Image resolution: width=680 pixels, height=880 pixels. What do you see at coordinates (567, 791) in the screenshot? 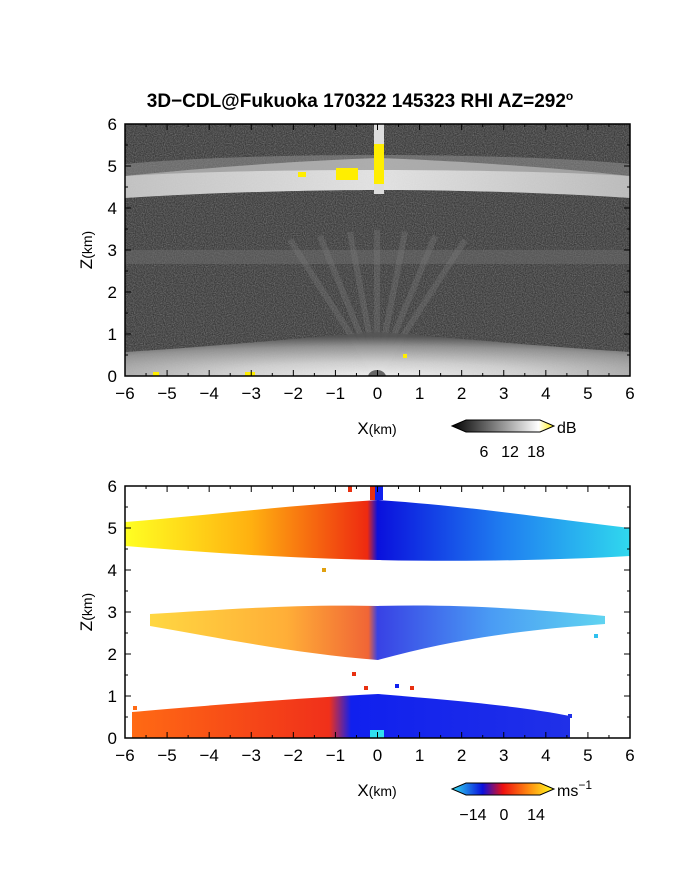
I see `velocity-colorbar-unit-base: ms` at bounding box center [567, 791].